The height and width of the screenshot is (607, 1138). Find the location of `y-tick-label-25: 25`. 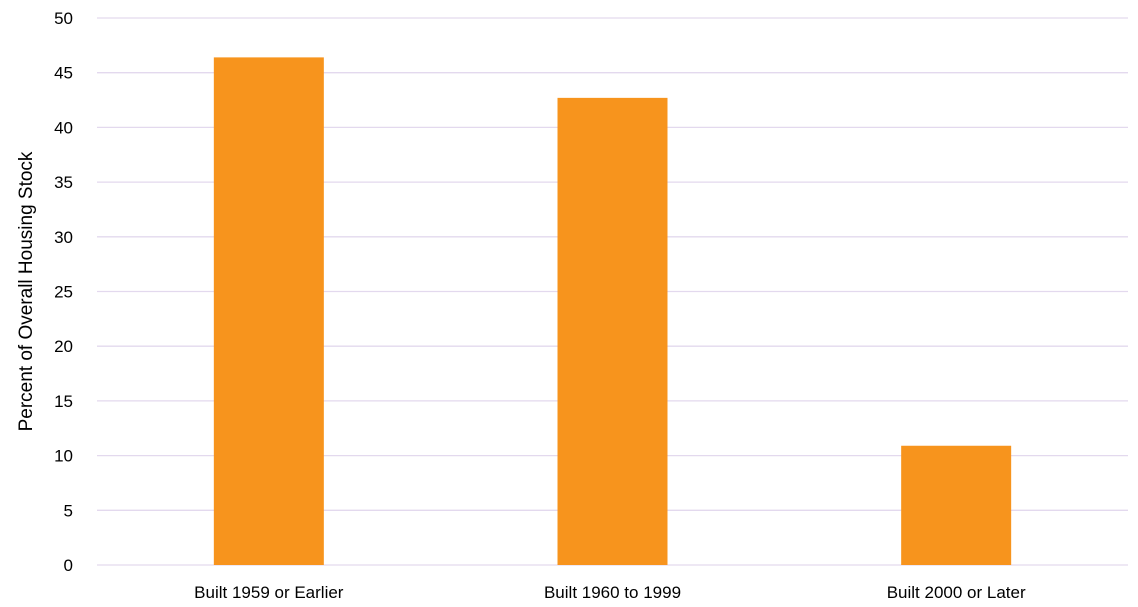

y-tick-label-25: 25 is located at coordinates (63, 292).